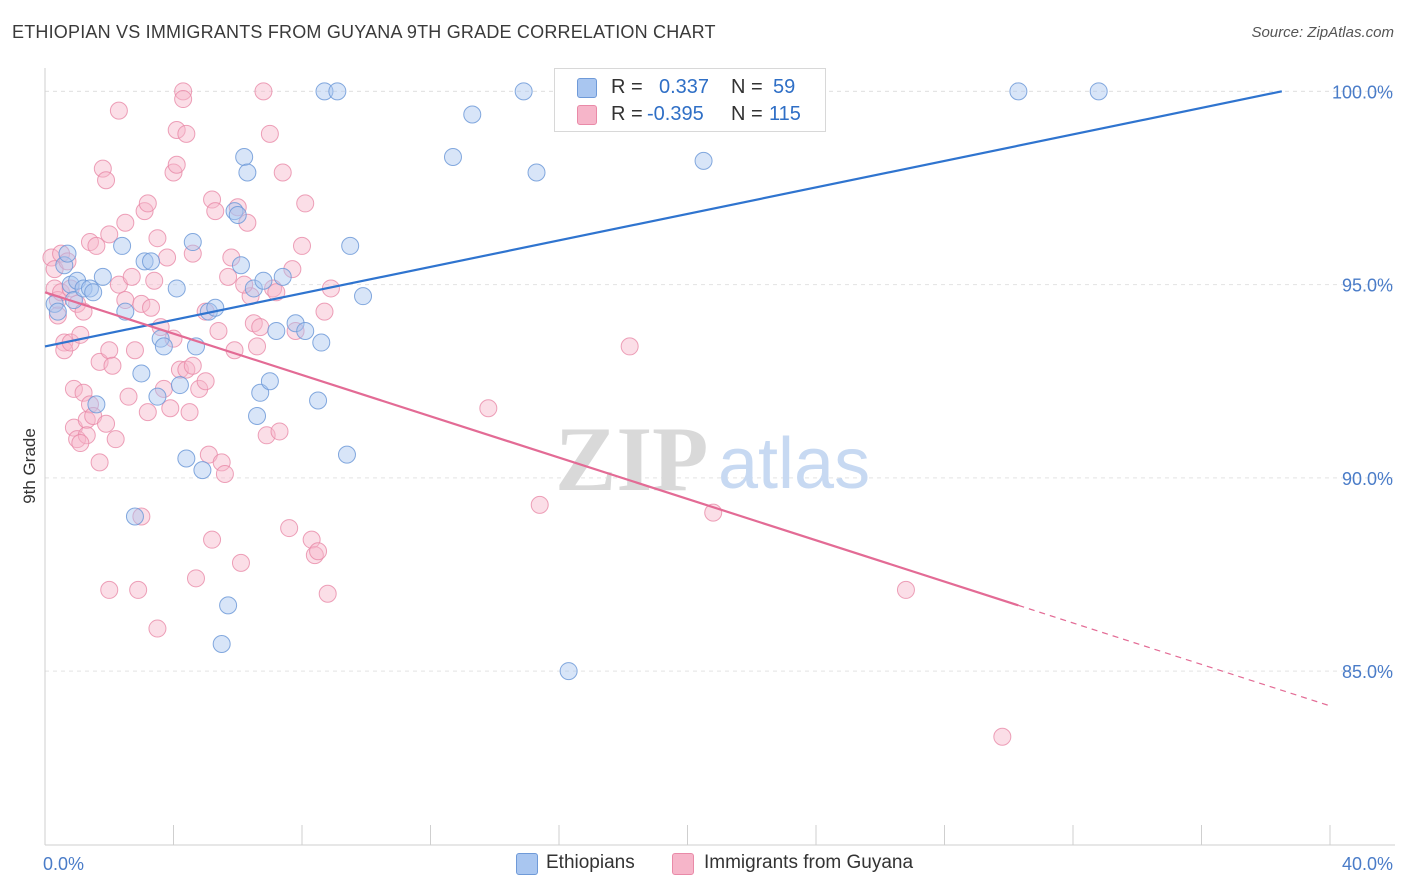  What do you see at coordinates (587, 88) in the screenshot?
I see `legend-swatch-blue` at bounding box center [587, 88].